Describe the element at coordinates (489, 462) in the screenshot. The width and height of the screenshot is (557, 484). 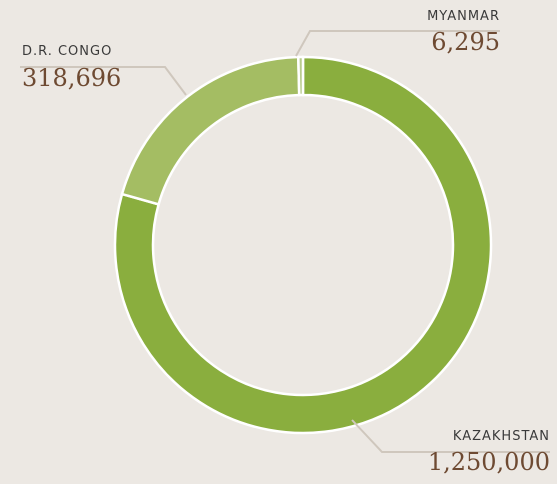
I see `value-label: 1,250,000` at that location.